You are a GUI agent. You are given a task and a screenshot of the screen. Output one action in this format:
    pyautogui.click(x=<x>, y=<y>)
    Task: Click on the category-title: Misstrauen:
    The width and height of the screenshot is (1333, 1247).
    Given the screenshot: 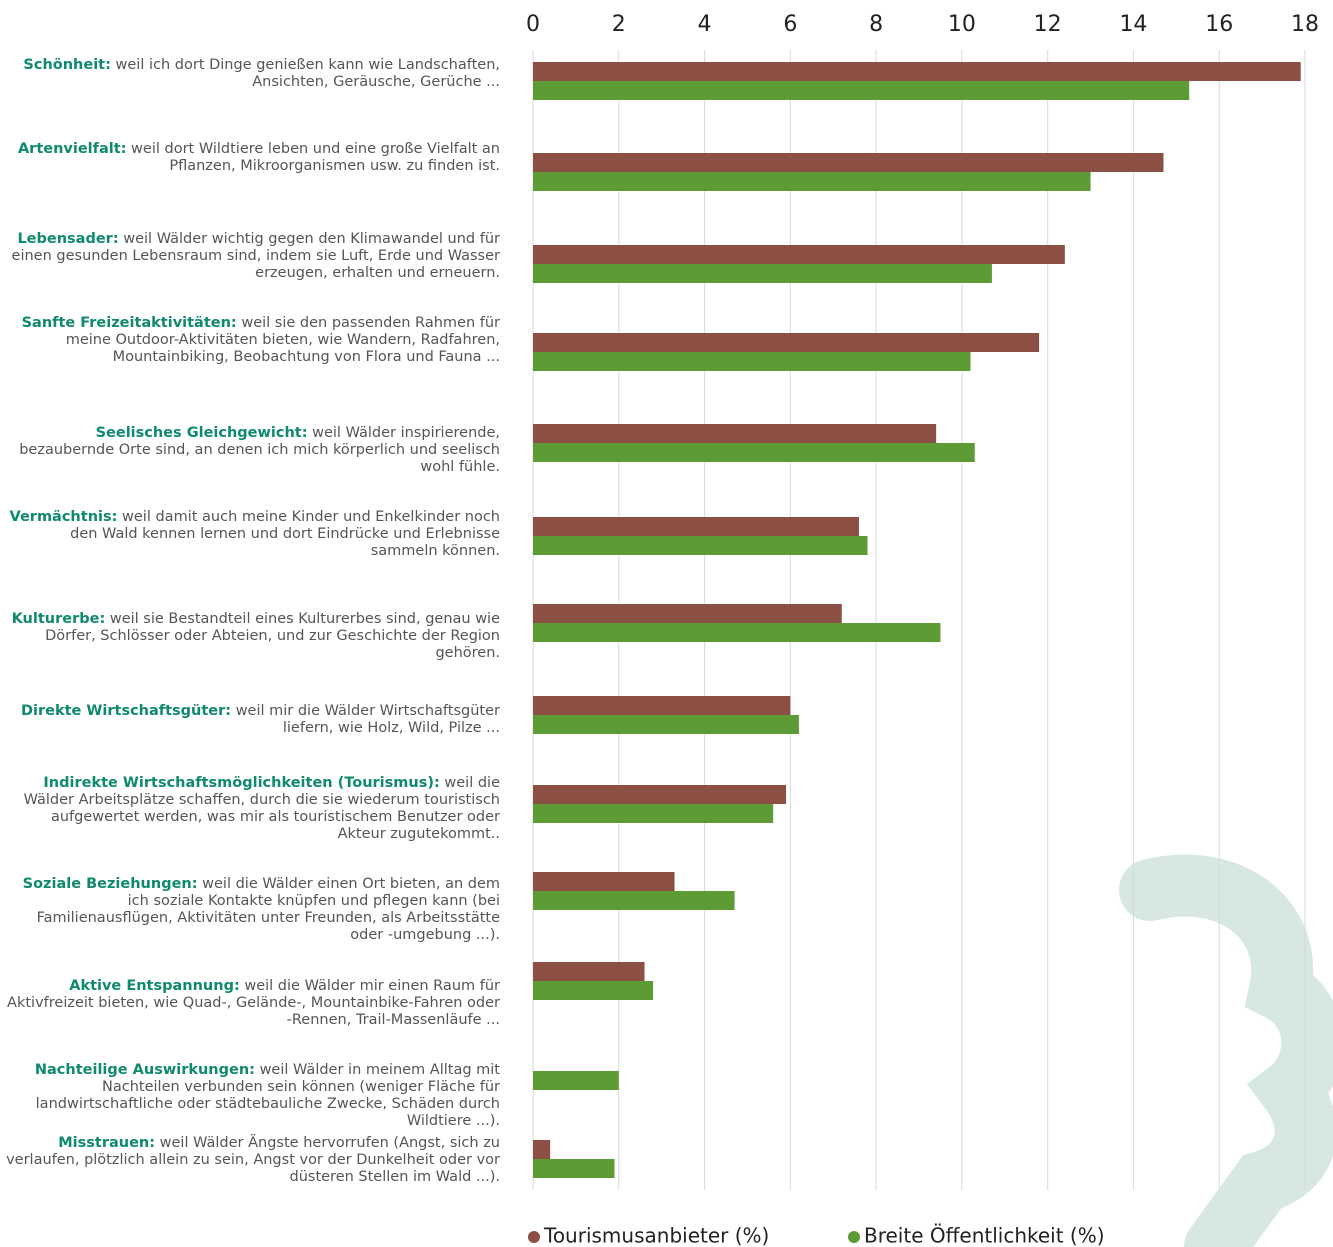 What is the action you would take?
    pyautogui.click(x=107, y=1143)
    